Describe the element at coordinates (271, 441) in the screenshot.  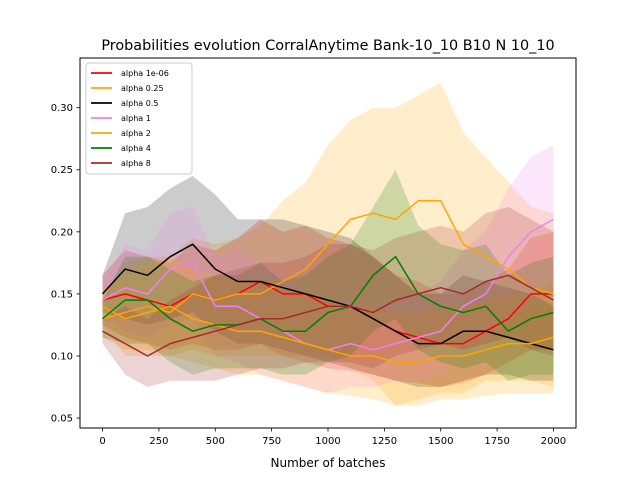
I see `x-tick-label: 750` at that location.